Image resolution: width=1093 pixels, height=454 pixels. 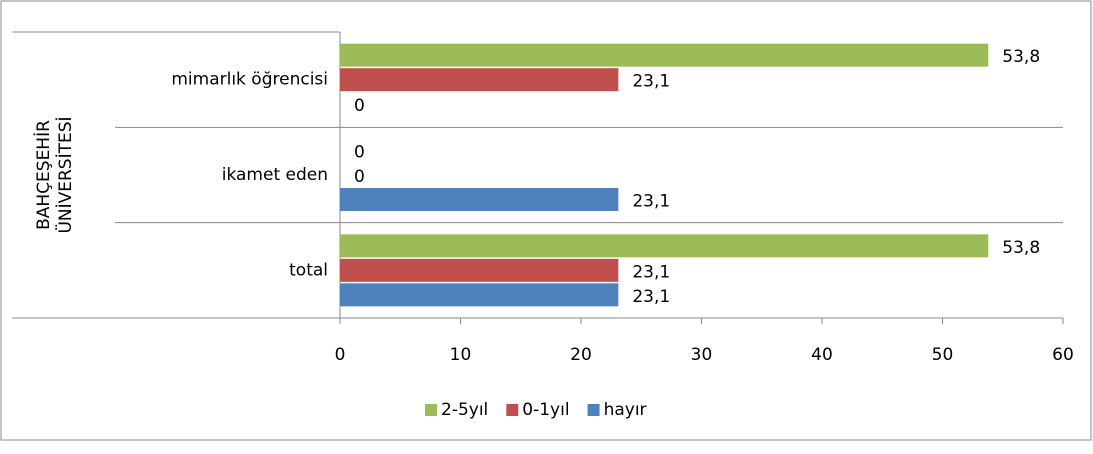 I want to click on group-label-line: ÜNİVERSİTESİ, so click(x=65, y=174).